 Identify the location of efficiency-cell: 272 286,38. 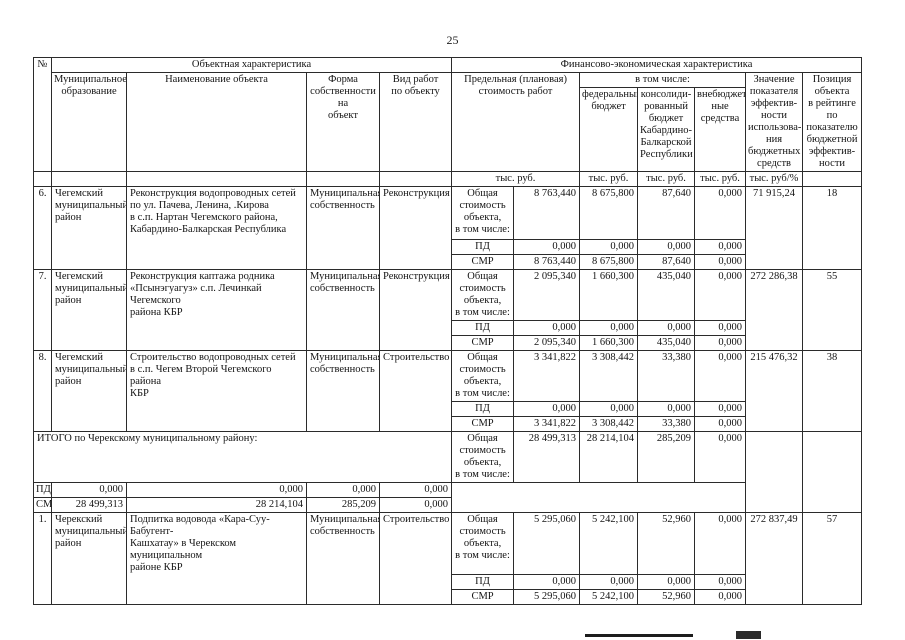
(774, 310).